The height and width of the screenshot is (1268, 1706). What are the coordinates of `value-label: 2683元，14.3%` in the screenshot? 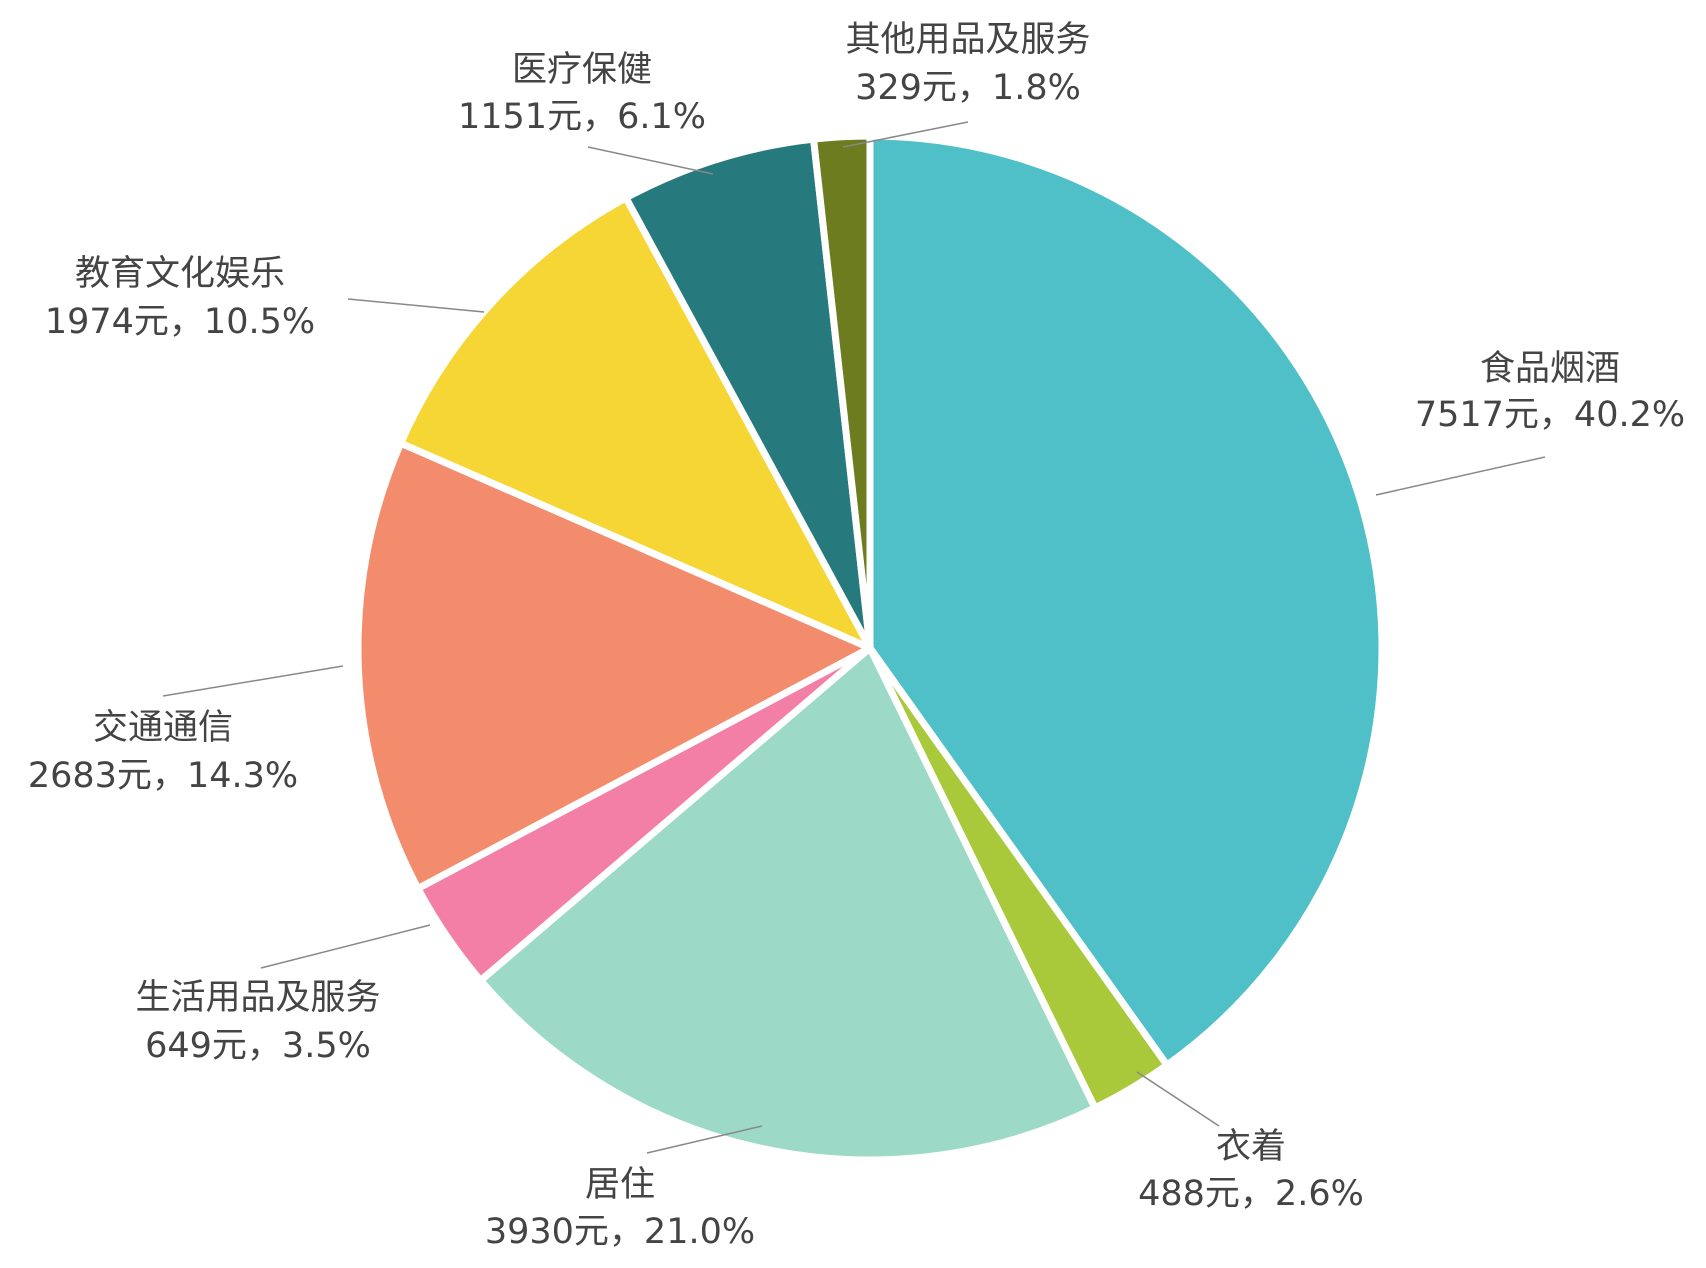 It's located at (163, 776).